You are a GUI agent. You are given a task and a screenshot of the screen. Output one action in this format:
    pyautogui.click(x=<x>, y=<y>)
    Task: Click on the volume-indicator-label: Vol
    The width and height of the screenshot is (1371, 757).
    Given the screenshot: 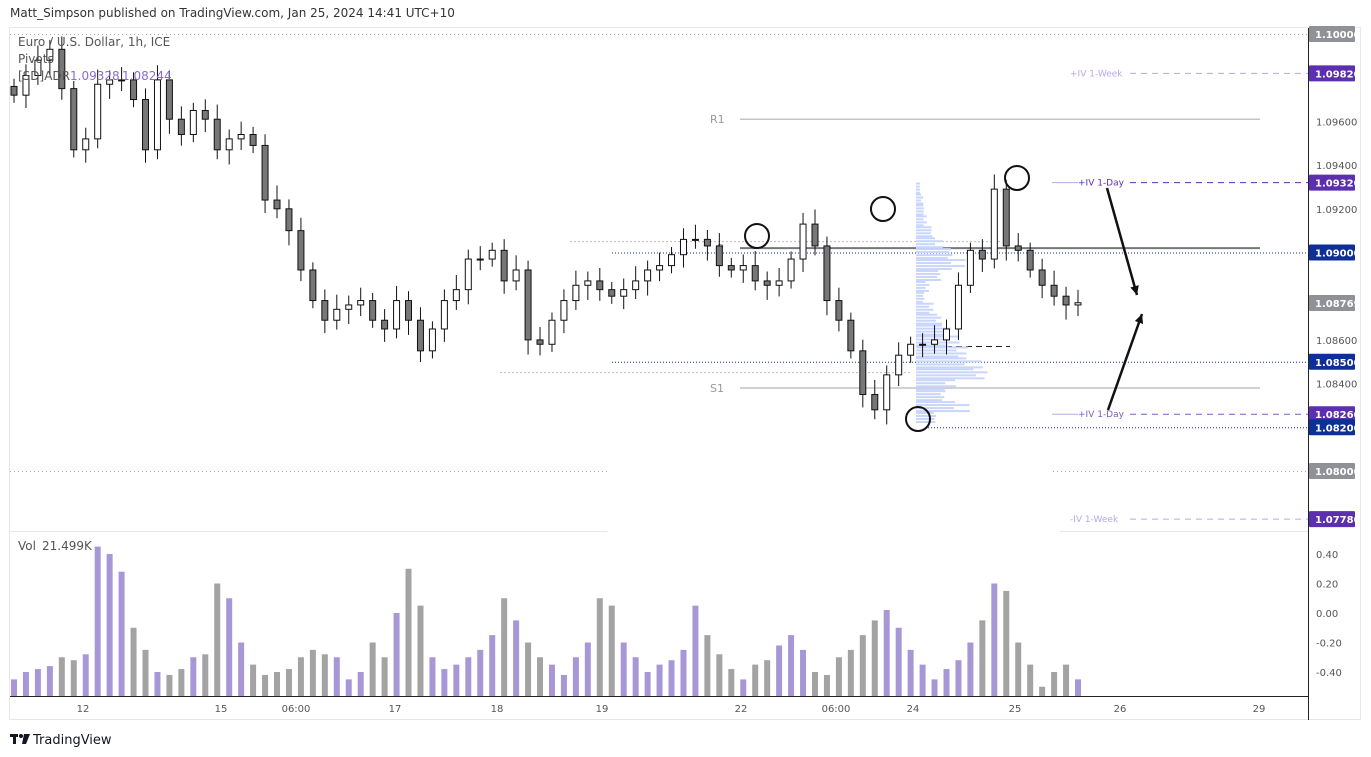 What is the action you would take?
    pyautogui.click(x=27, y=546)
    